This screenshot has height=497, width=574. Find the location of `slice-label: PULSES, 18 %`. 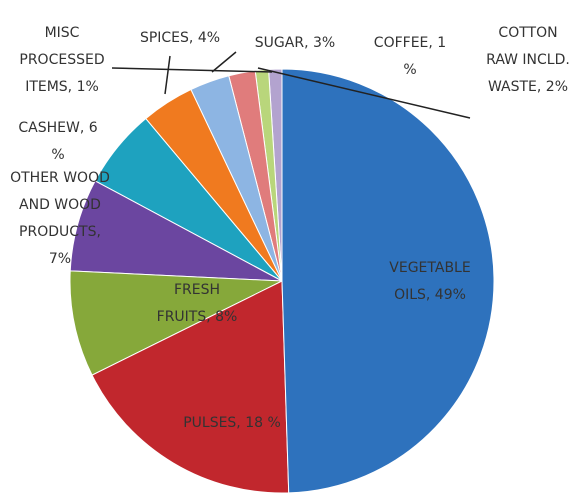

slice-label: PULSES, 18 % is located at coordinates (232, 423).